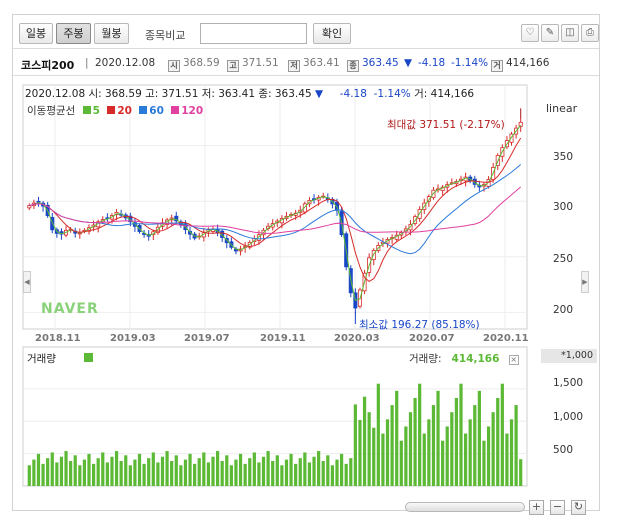 This screenshot has height=523, width=629. What do you see at coordinates (562, 108) in the screenshot?
I see `scale-toggle: linear` at bounding box center [562, 108].